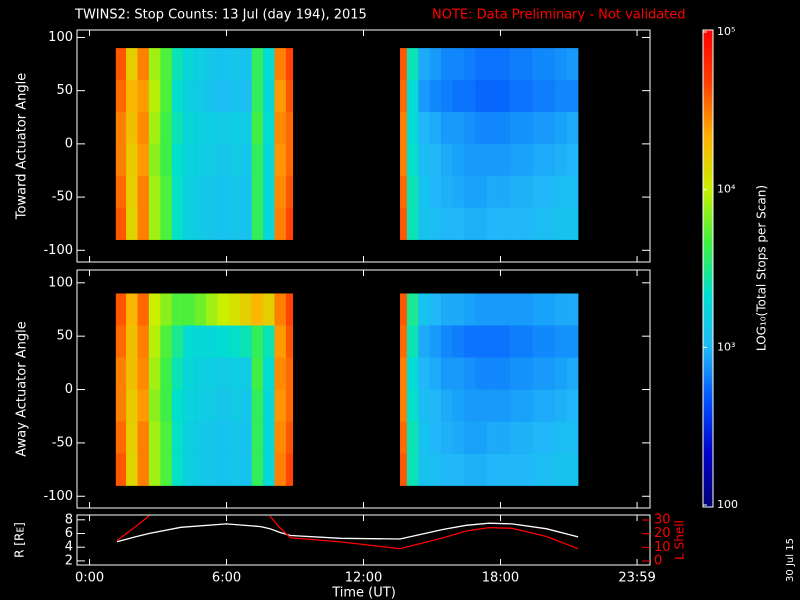 The width and height of the screenshot is (800, 600). Describe the element at coordinates (363, 593) in the screenshot. I see `x-axis-label: Time (UT)` at that location.